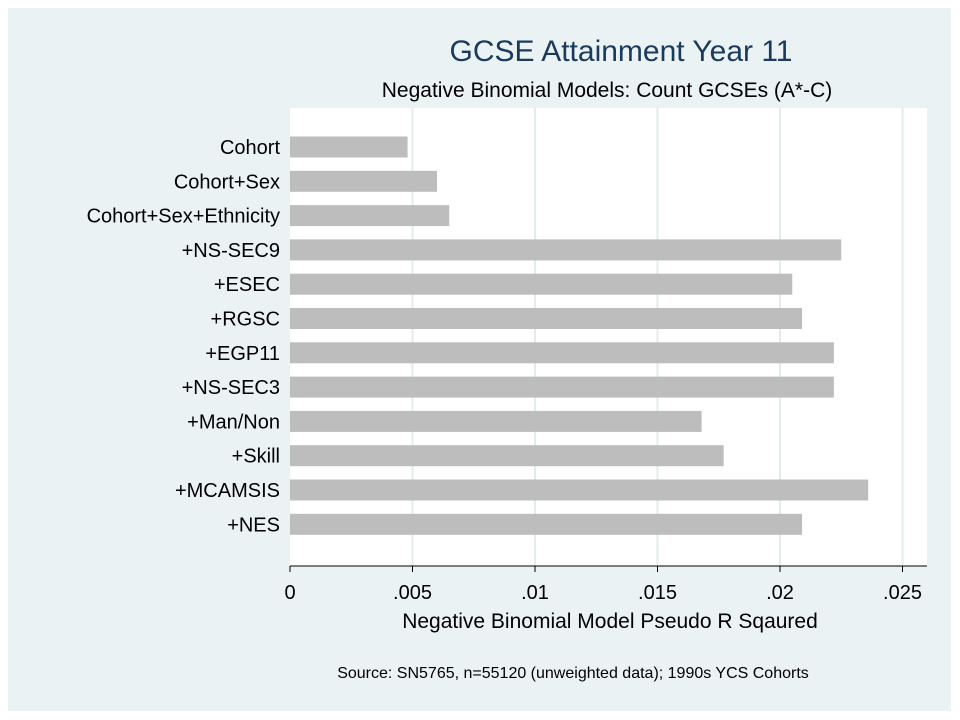  I want to click on x-tick-label: .02, so click(780, 593).